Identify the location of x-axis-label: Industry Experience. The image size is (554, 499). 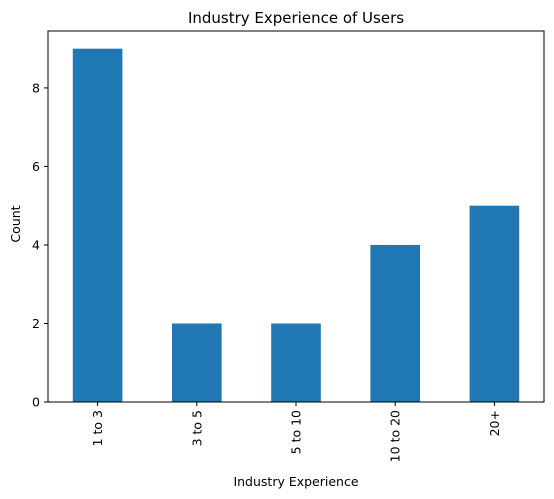
(295, 481).